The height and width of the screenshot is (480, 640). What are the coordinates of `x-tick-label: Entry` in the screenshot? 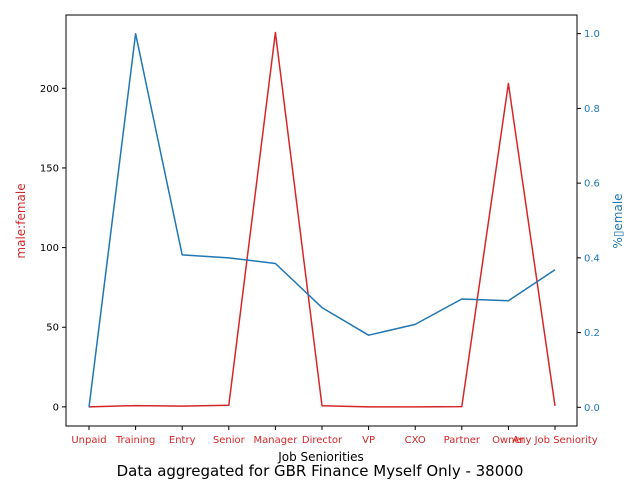 It's located at (182, 440).